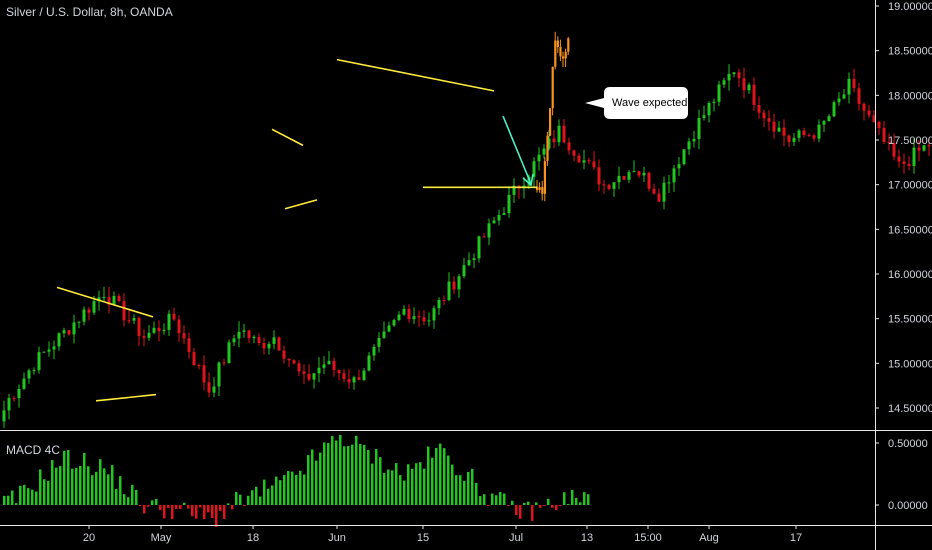 The image size is (932, 550). What do you see at coordinates (89, 12) in the screenshot?
I see `chart-title: Silver / U.S. Dollar, 8h, OANDA` at bounding box center [89, 12].